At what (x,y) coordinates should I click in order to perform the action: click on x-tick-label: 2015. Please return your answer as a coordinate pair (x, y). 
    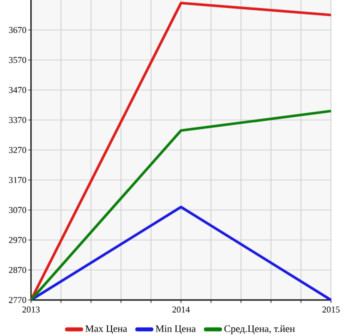
    Looking at the image, I should click on (331, 309).